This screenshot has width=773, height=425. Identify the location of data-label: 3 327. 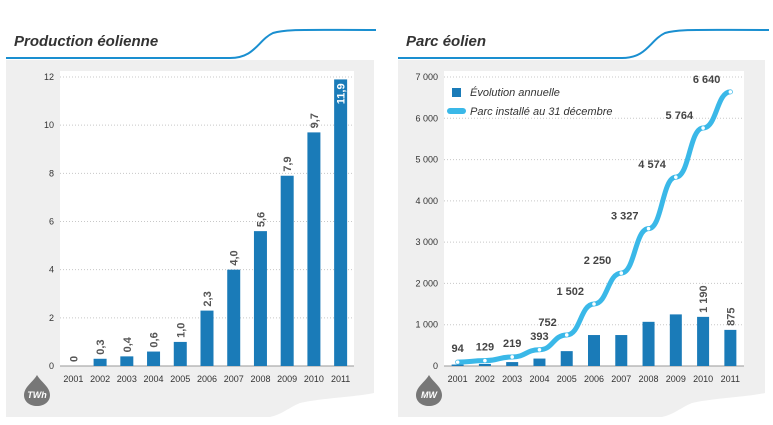
(625, 217).